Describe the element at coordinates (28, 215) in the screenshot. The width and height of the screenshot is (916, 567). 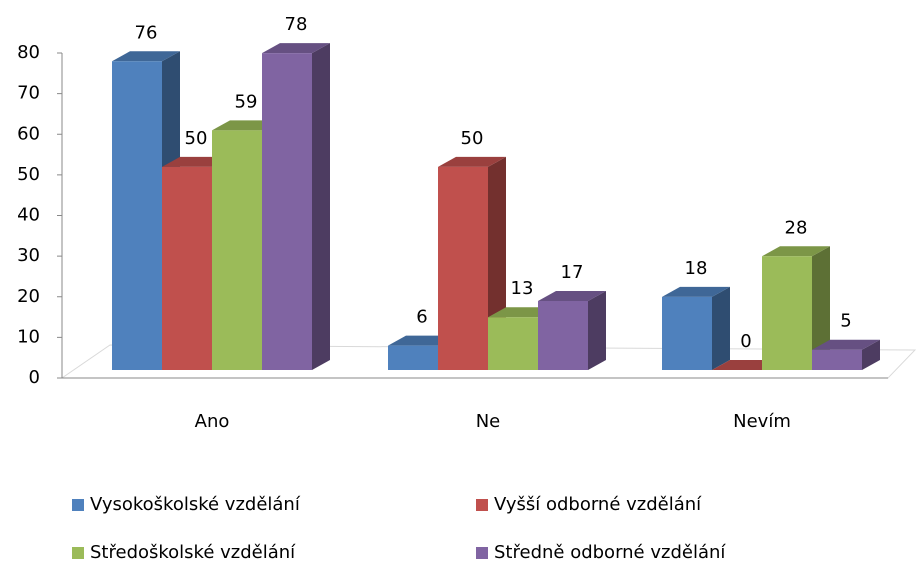
I see `y-tick-label: 40` at that location.